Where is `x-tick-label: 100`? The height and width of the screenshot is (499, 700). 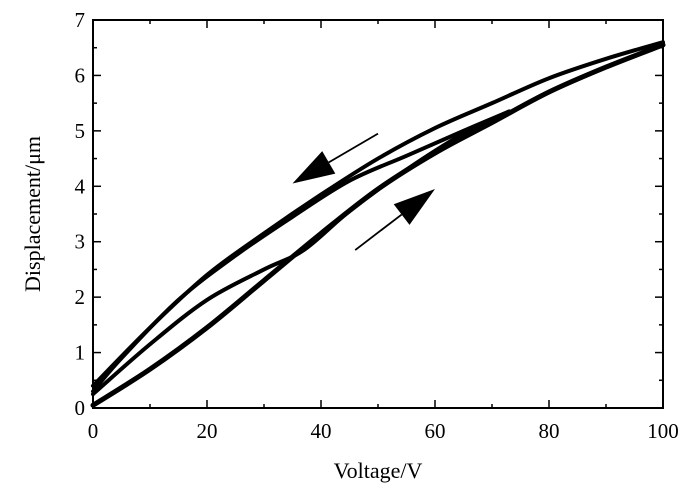
x-tick-label: 100 is located at coordinates (663, 431).